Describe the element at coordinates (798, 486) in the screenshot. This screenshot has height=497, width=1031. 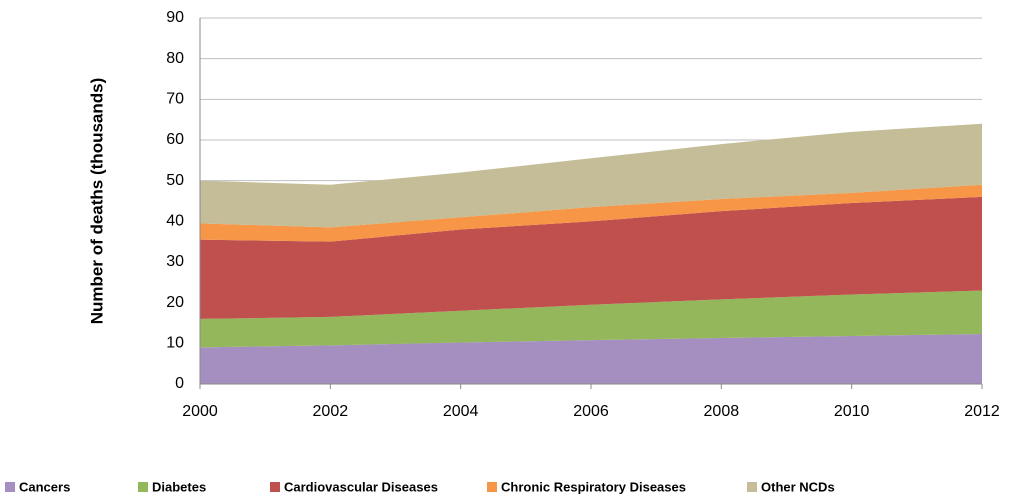
I see `legend-label: Other NCDs` at that location.